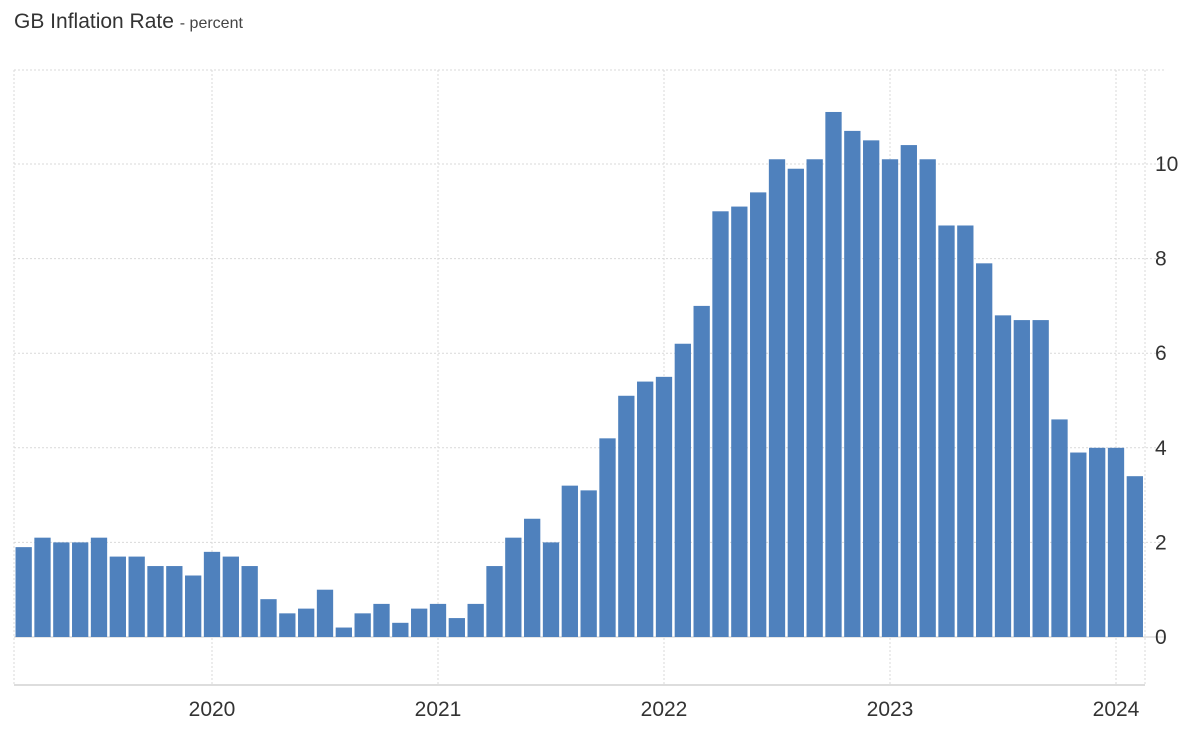 This screenshot has height=732, width=1196. Describe the element at coordinates (890, 709) in the screenshot. I see `x-tick-label: 2023` at that location.